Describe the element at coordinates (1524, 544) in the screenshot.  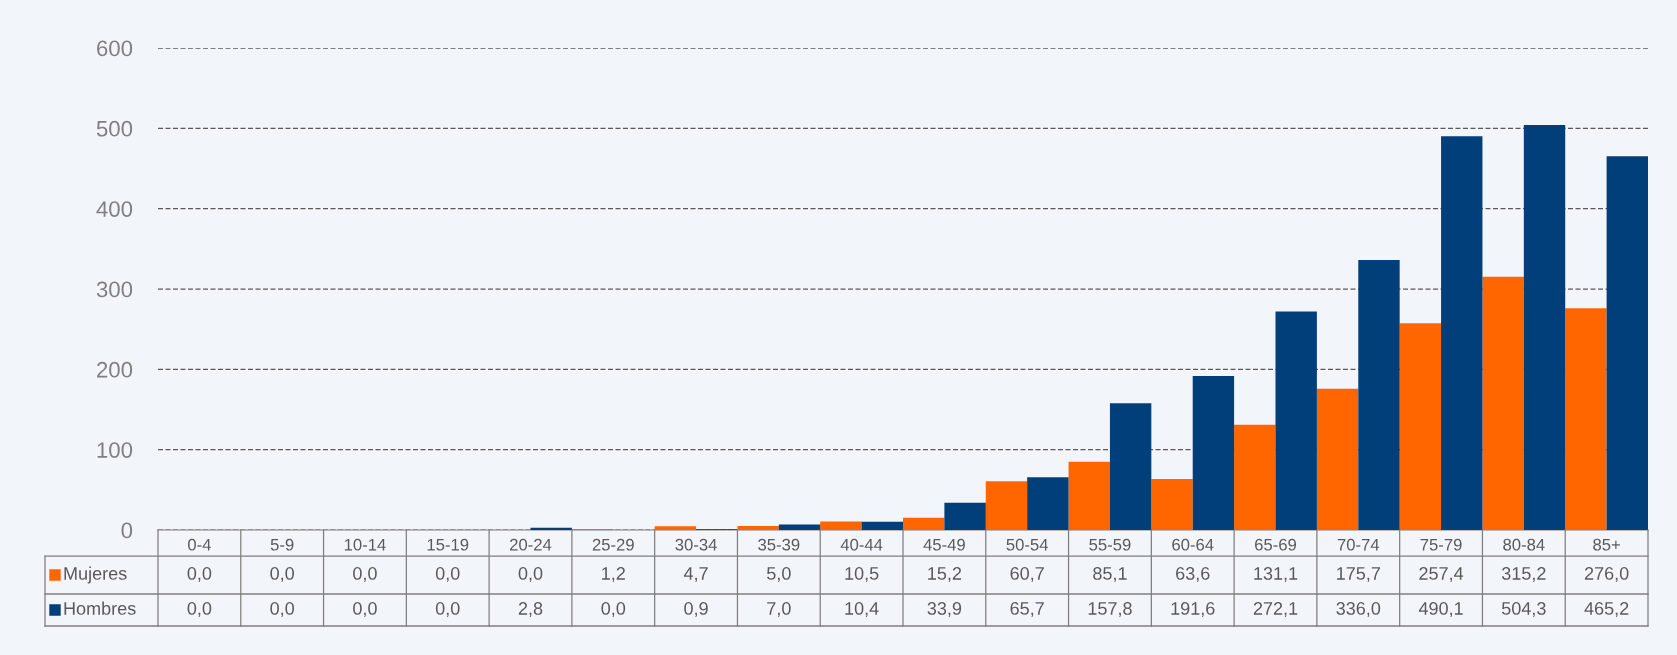
I see `x-tick-label: 80-84` at that location.